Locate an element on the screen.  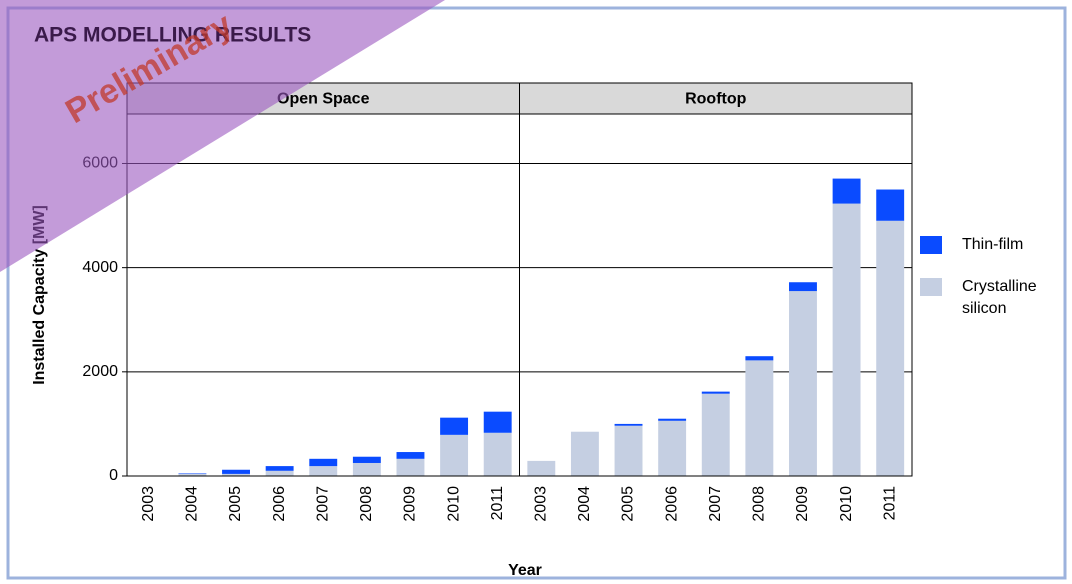
legend-label: Thin-film is located at coordinates (993, 244).